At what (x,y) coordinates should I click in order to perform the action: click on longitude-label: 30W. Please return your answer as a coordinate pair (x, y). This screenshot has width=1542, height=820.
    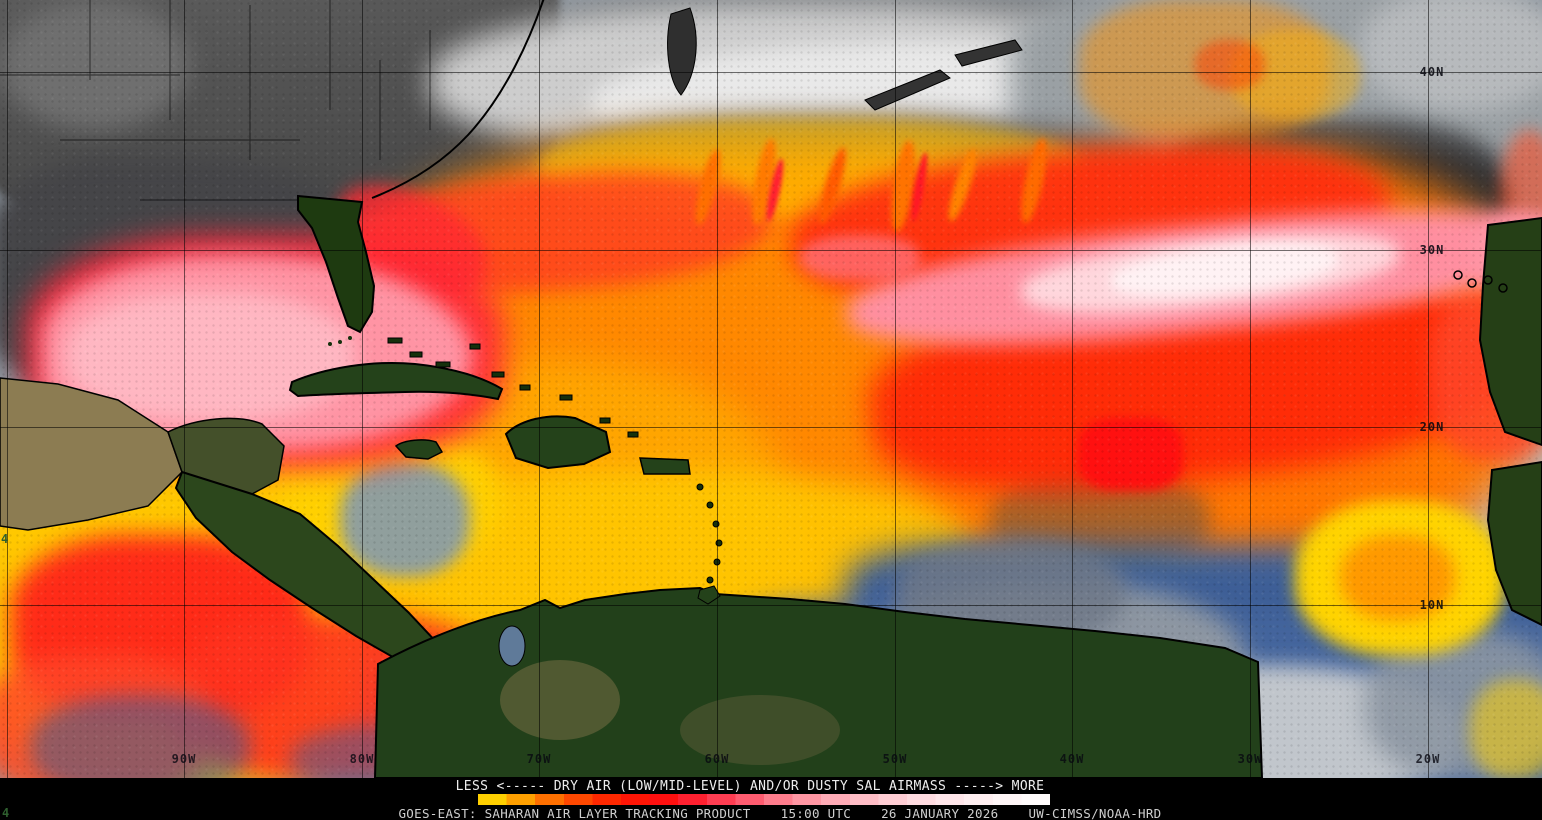
    Looking at the image, I should click on (1250, 759).